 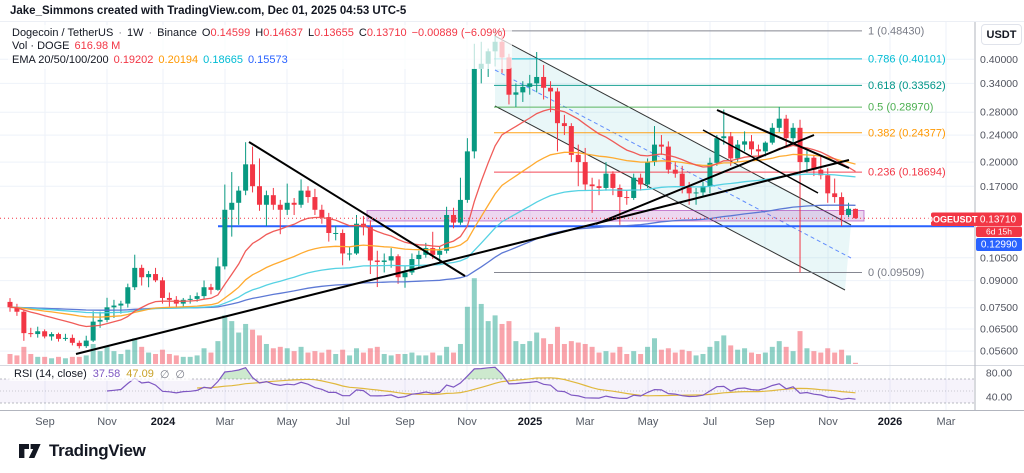 What do you see at coordinates (907, 173) in the screenshot?
I see `svg-text: 0.236 (0.18694)` at bounding box center [907, 173].